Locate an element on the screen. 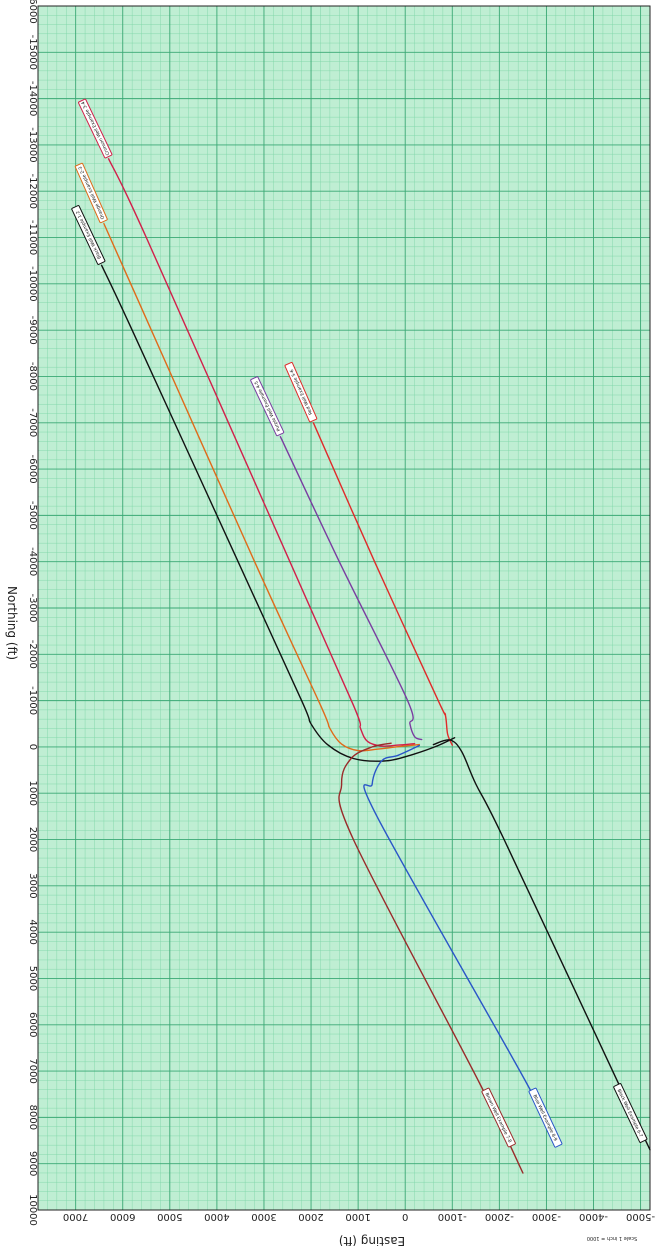  x-axis-label: Easting (ft) is located at coordinates (372, 1240).